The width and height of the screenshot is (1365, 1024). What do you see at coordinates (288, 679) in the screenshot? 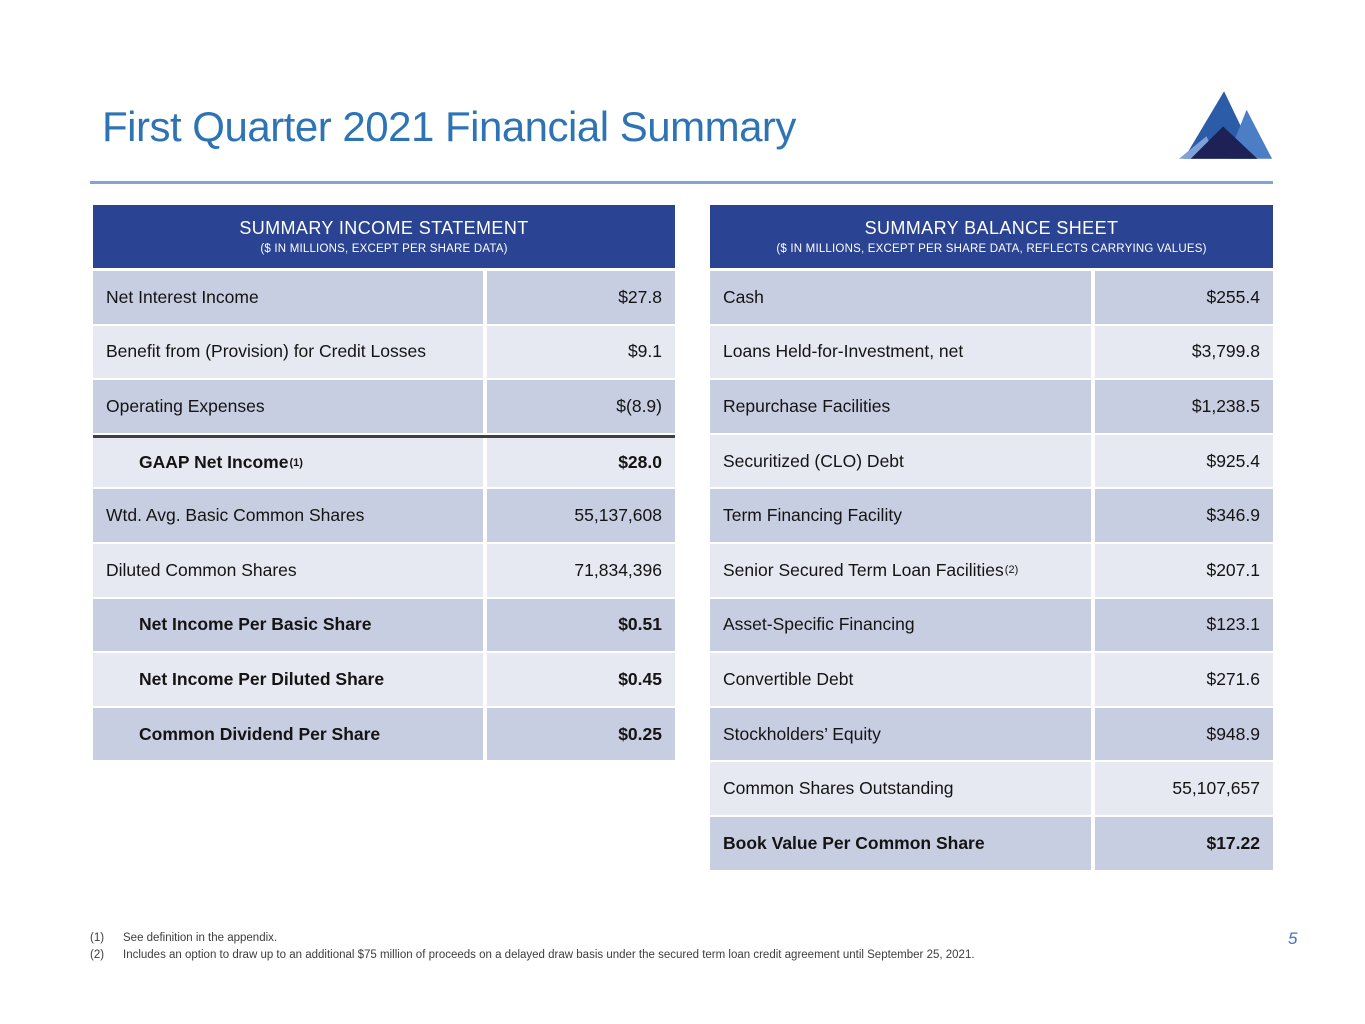
I see `row-label: Net Income Per Diluted Share` at bounding box center [288, 679].